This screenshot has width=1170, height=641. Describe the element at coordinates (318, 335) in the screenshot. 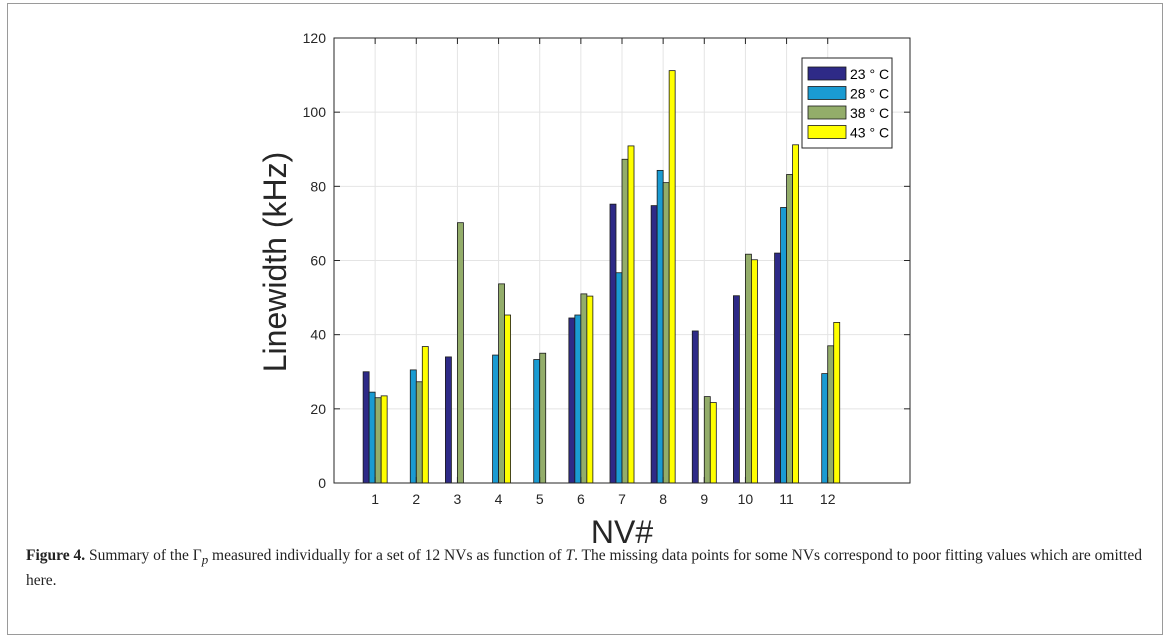

I see `y-tick-label: 40` at that location.